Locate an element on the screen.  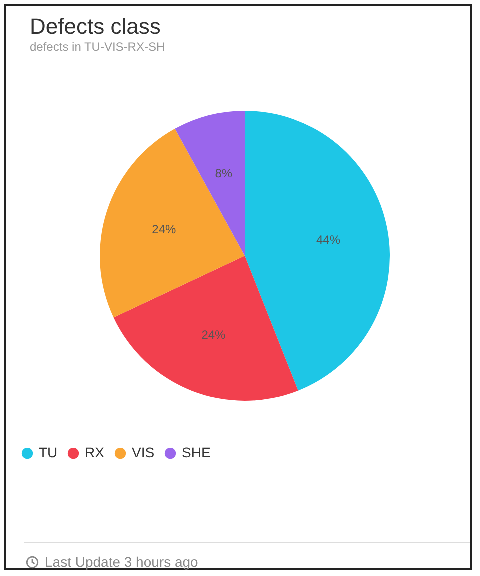
data-label: 8% is located at coordinates (224, 173).